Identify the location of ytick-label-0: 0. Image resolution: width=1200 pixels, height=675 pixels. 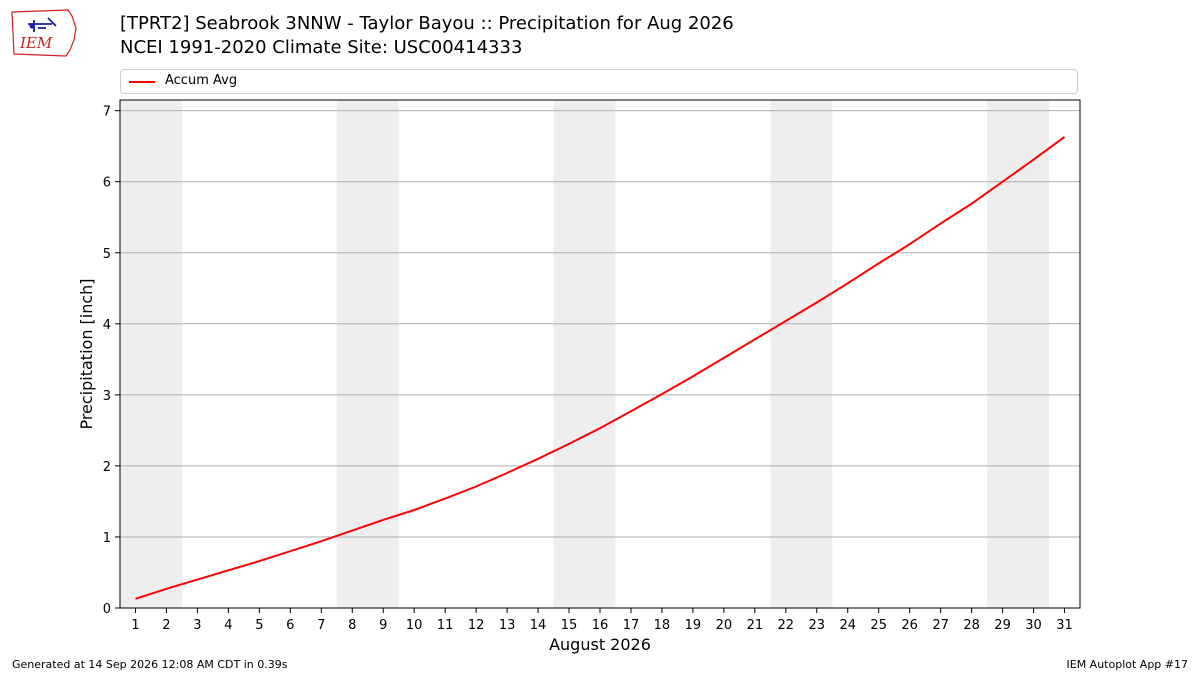
(107, 609).